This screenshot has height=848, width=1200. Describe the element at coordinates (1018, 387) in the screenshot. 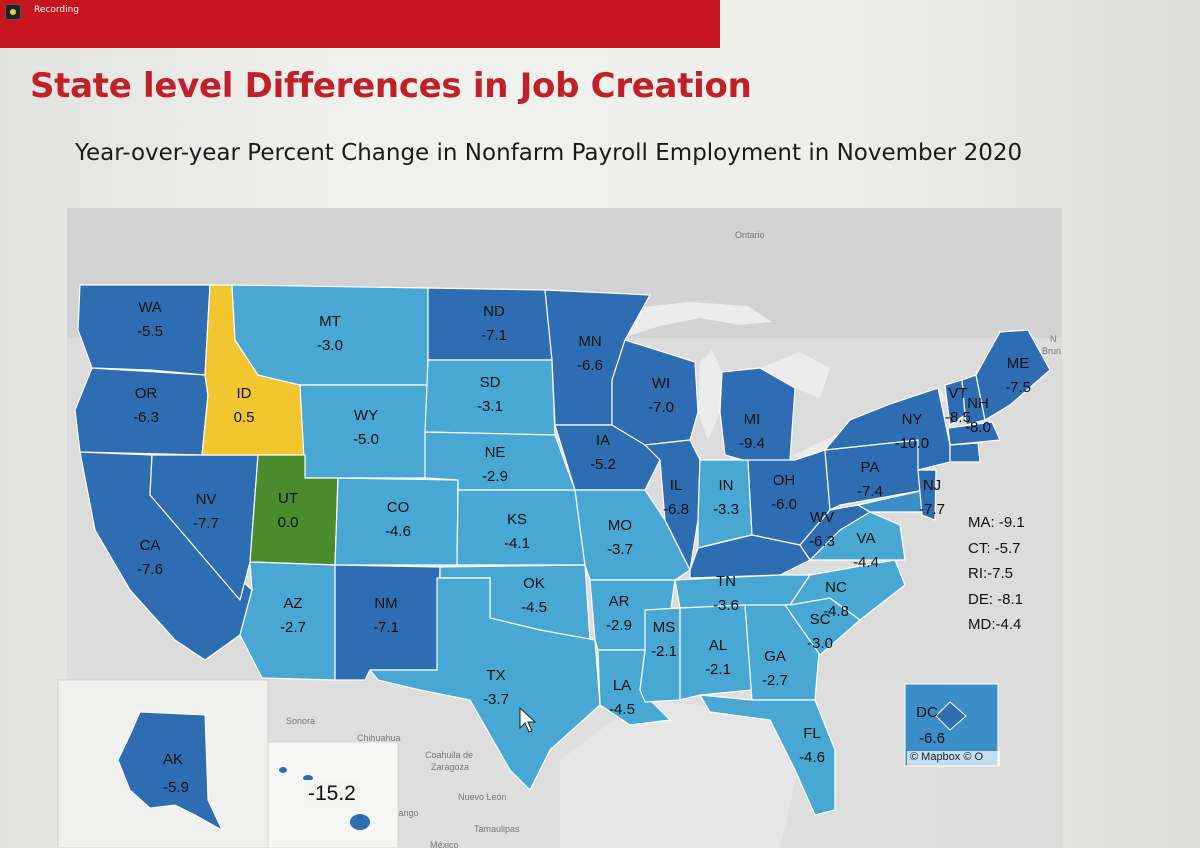

I see `label-me-value: -7.5` at that location.